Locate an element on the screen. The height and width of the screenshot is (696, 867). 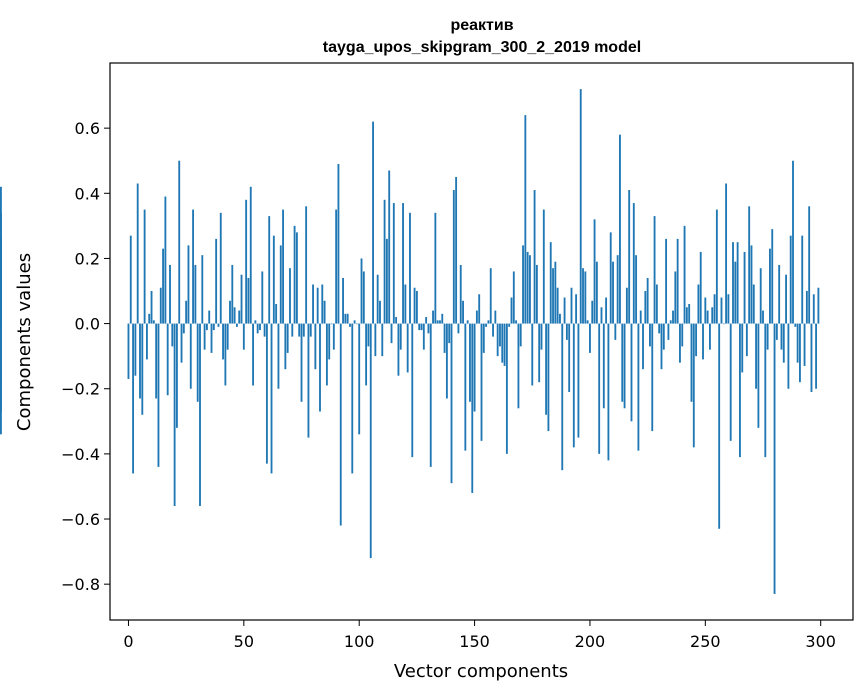
y-axis: −0.8 −0.6 −0.4 −0.2 0.0 0.2 0.4 0.6 is located at coordinates (85, 356).